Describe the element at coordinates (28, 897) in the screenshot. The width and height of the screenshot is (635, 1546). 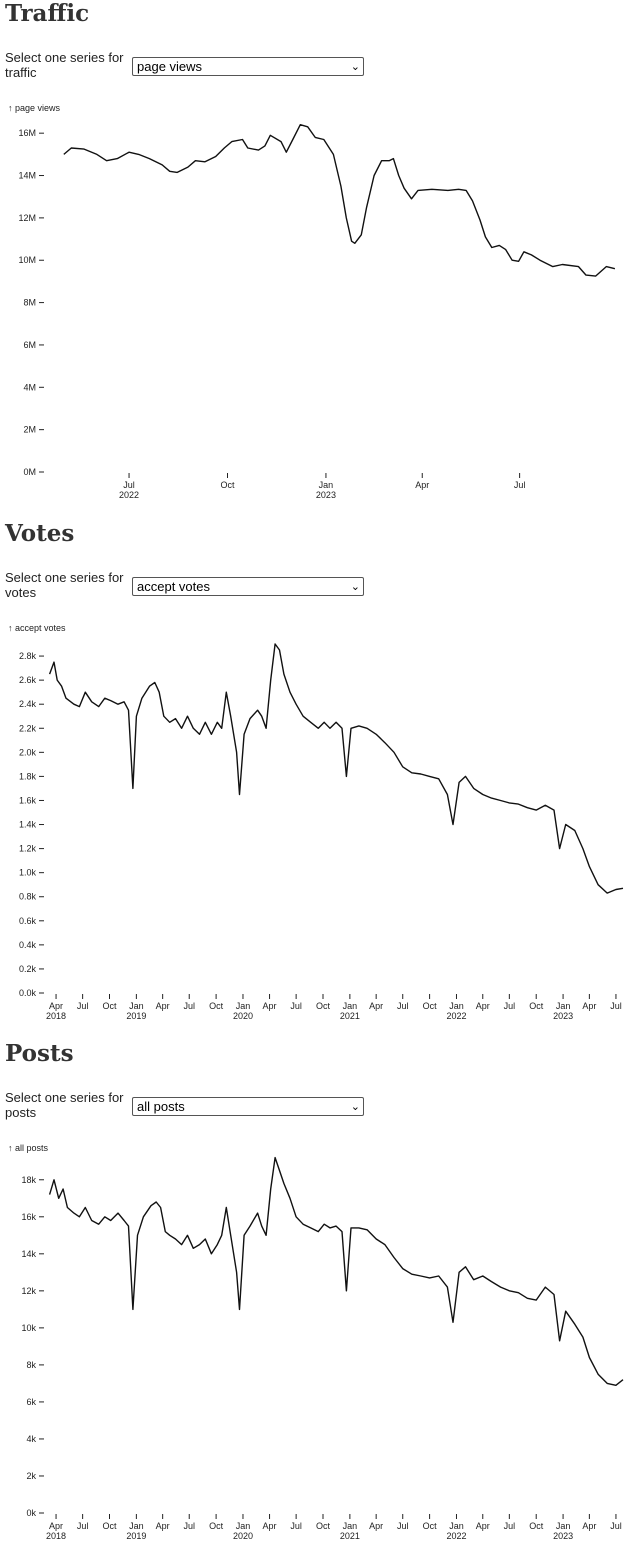
I see `y-tick-label: 0.8k` at that location.